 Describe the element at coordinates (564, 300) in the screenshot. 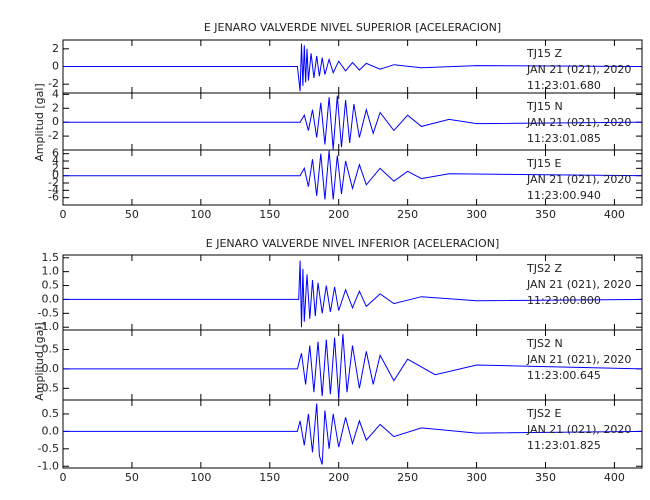

I see `time-label: 11:23:00.800` at that location.